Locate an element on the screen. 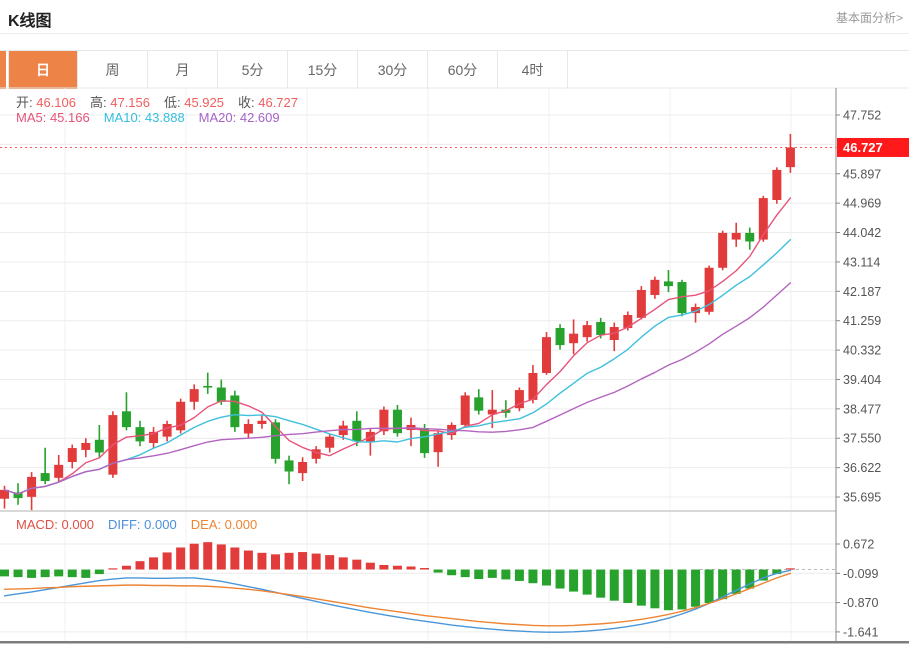 The image size is (909, 647). ohlc-info-row: 开: 46.106 高: 47.156 低: 45.925 收: 46.727 is located at coordinates (164, 101).